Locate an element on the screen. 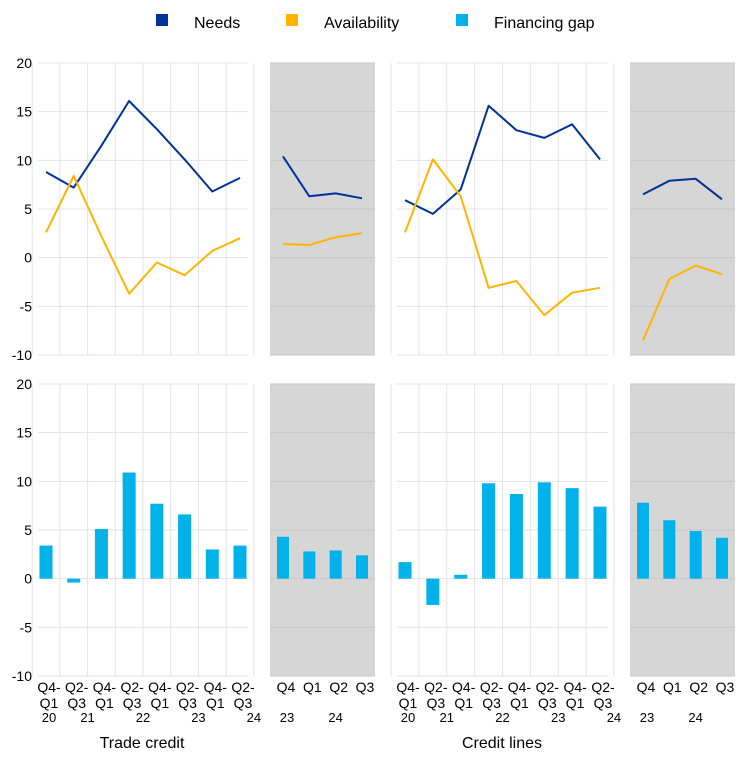  legend-item-1: Availability is located at coordinates (342, 23).